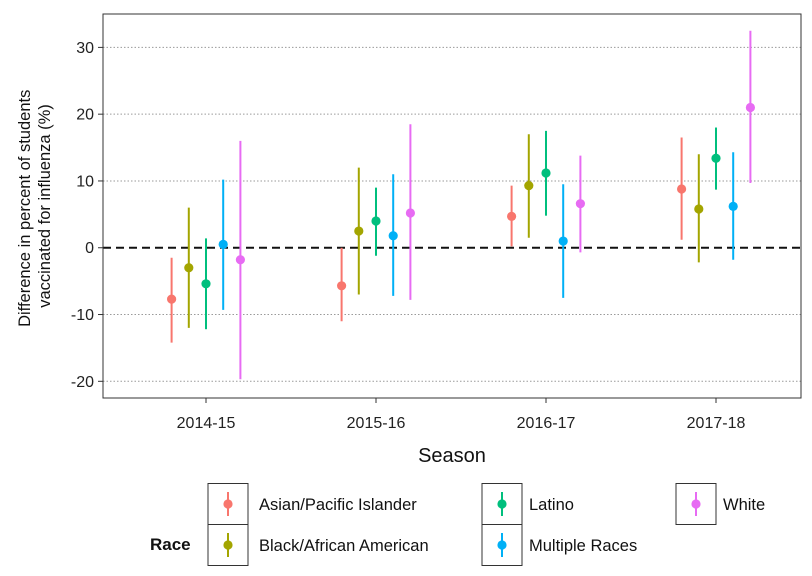 Image resolution: width=812 pixels, height=576 pixels. Describe the element at coordinates (82, 382) in the screenshot. I see `y-tick-label: -20` at that location.